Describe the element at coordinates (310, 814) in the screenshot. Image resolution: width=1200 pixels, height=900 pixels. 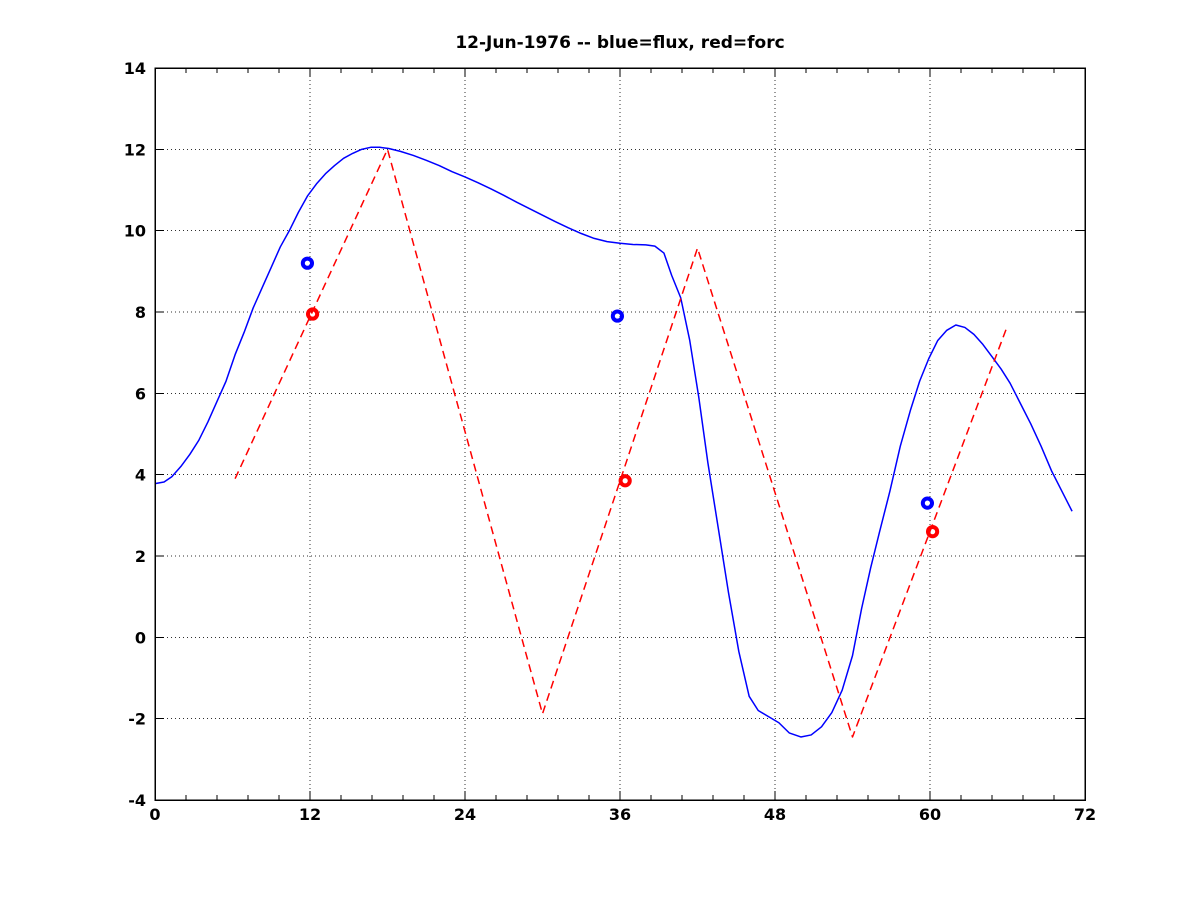
I see `x-tick-label: 12` at that location.